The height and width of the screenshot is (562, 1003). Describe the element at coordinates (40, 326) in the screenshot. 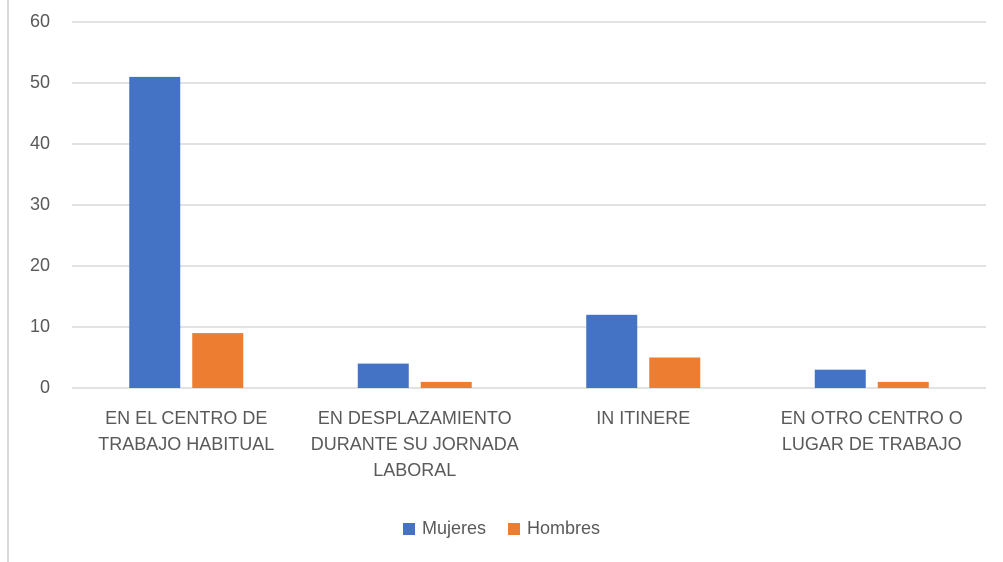

I see `y-tick-label: 10` at that location.